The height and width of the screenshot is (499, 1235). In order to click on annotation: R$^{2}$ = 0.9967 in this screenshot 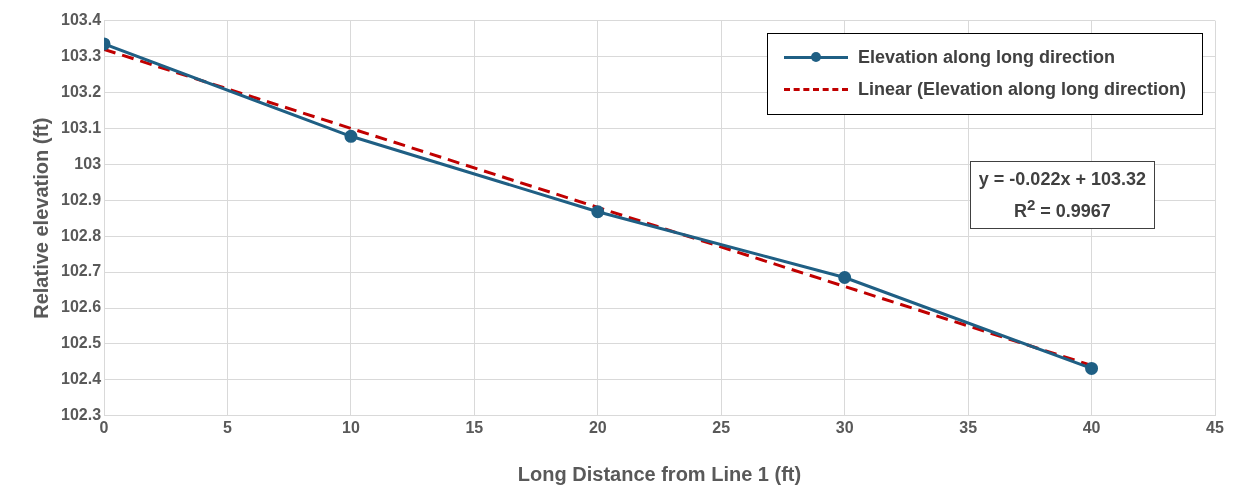, I will do `click(1062, 208)`.